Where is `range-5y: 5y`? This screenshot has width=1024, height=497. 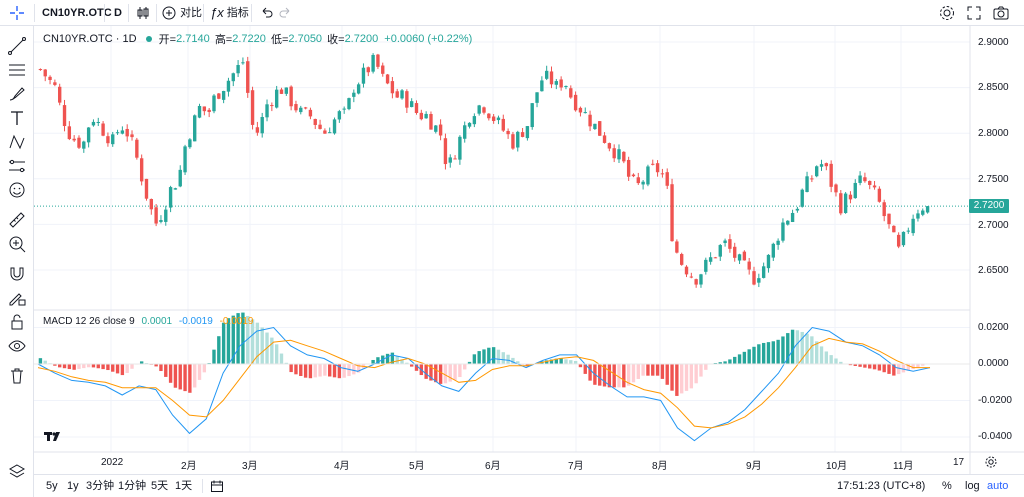 range-5y: 5y is located at coordinates (52, 486).